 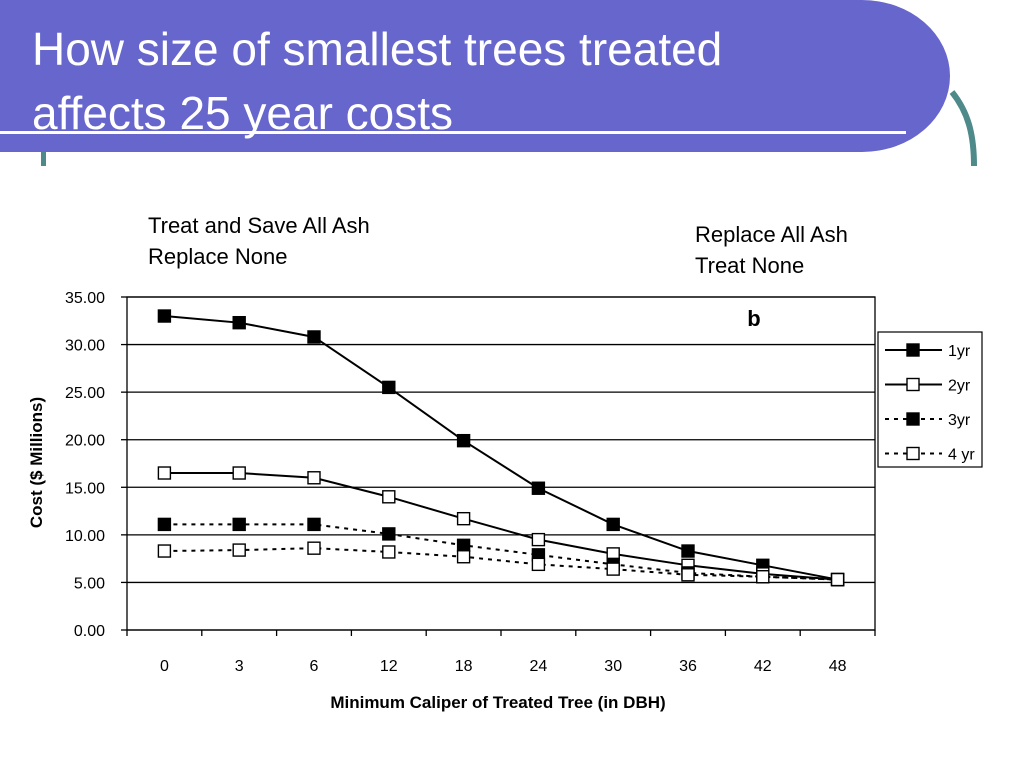 What do you see at coordinates (539, 666) in the screenshot?
I see `x-tick-label: 24` at bounding box center [539, 666].